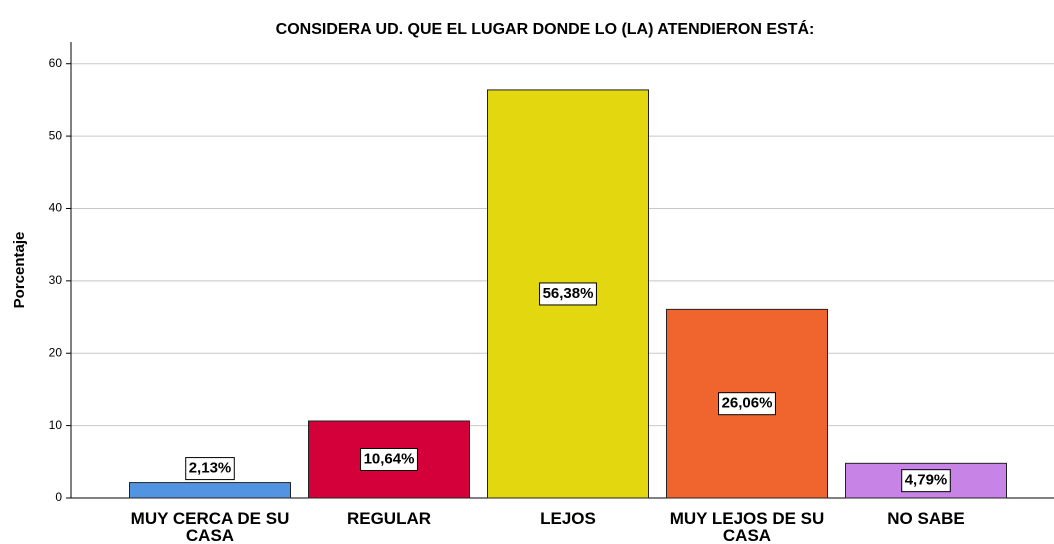  Describe the element at coordinates (19, 270) in the screenshot. I see `y-axis-label: Porcentaje` at that location.